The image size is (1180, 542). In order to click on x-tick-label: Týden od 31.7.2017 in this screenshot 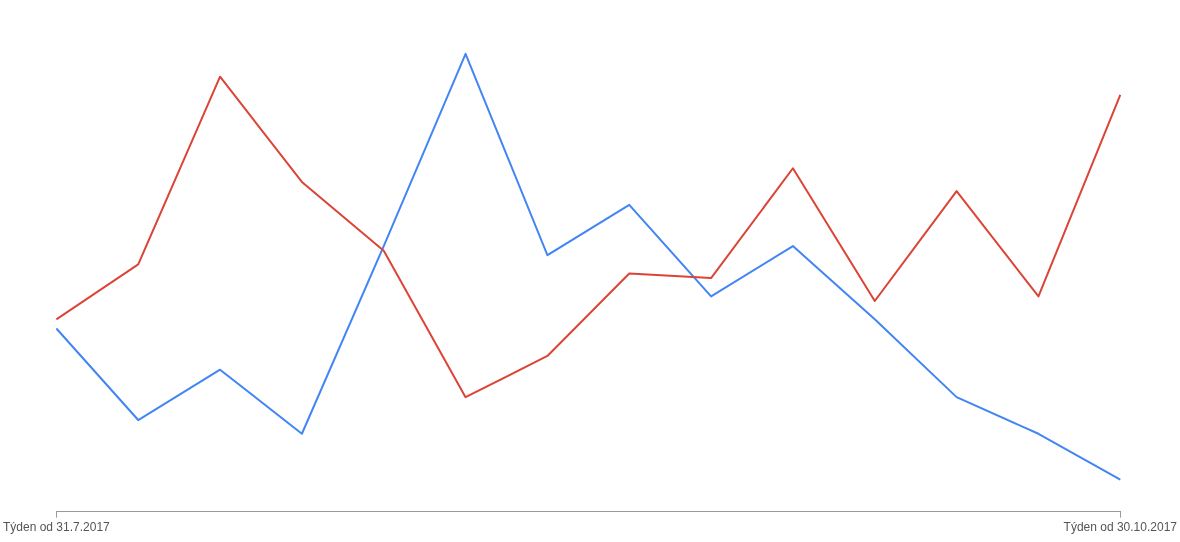, I will do `click(56, 527)`.